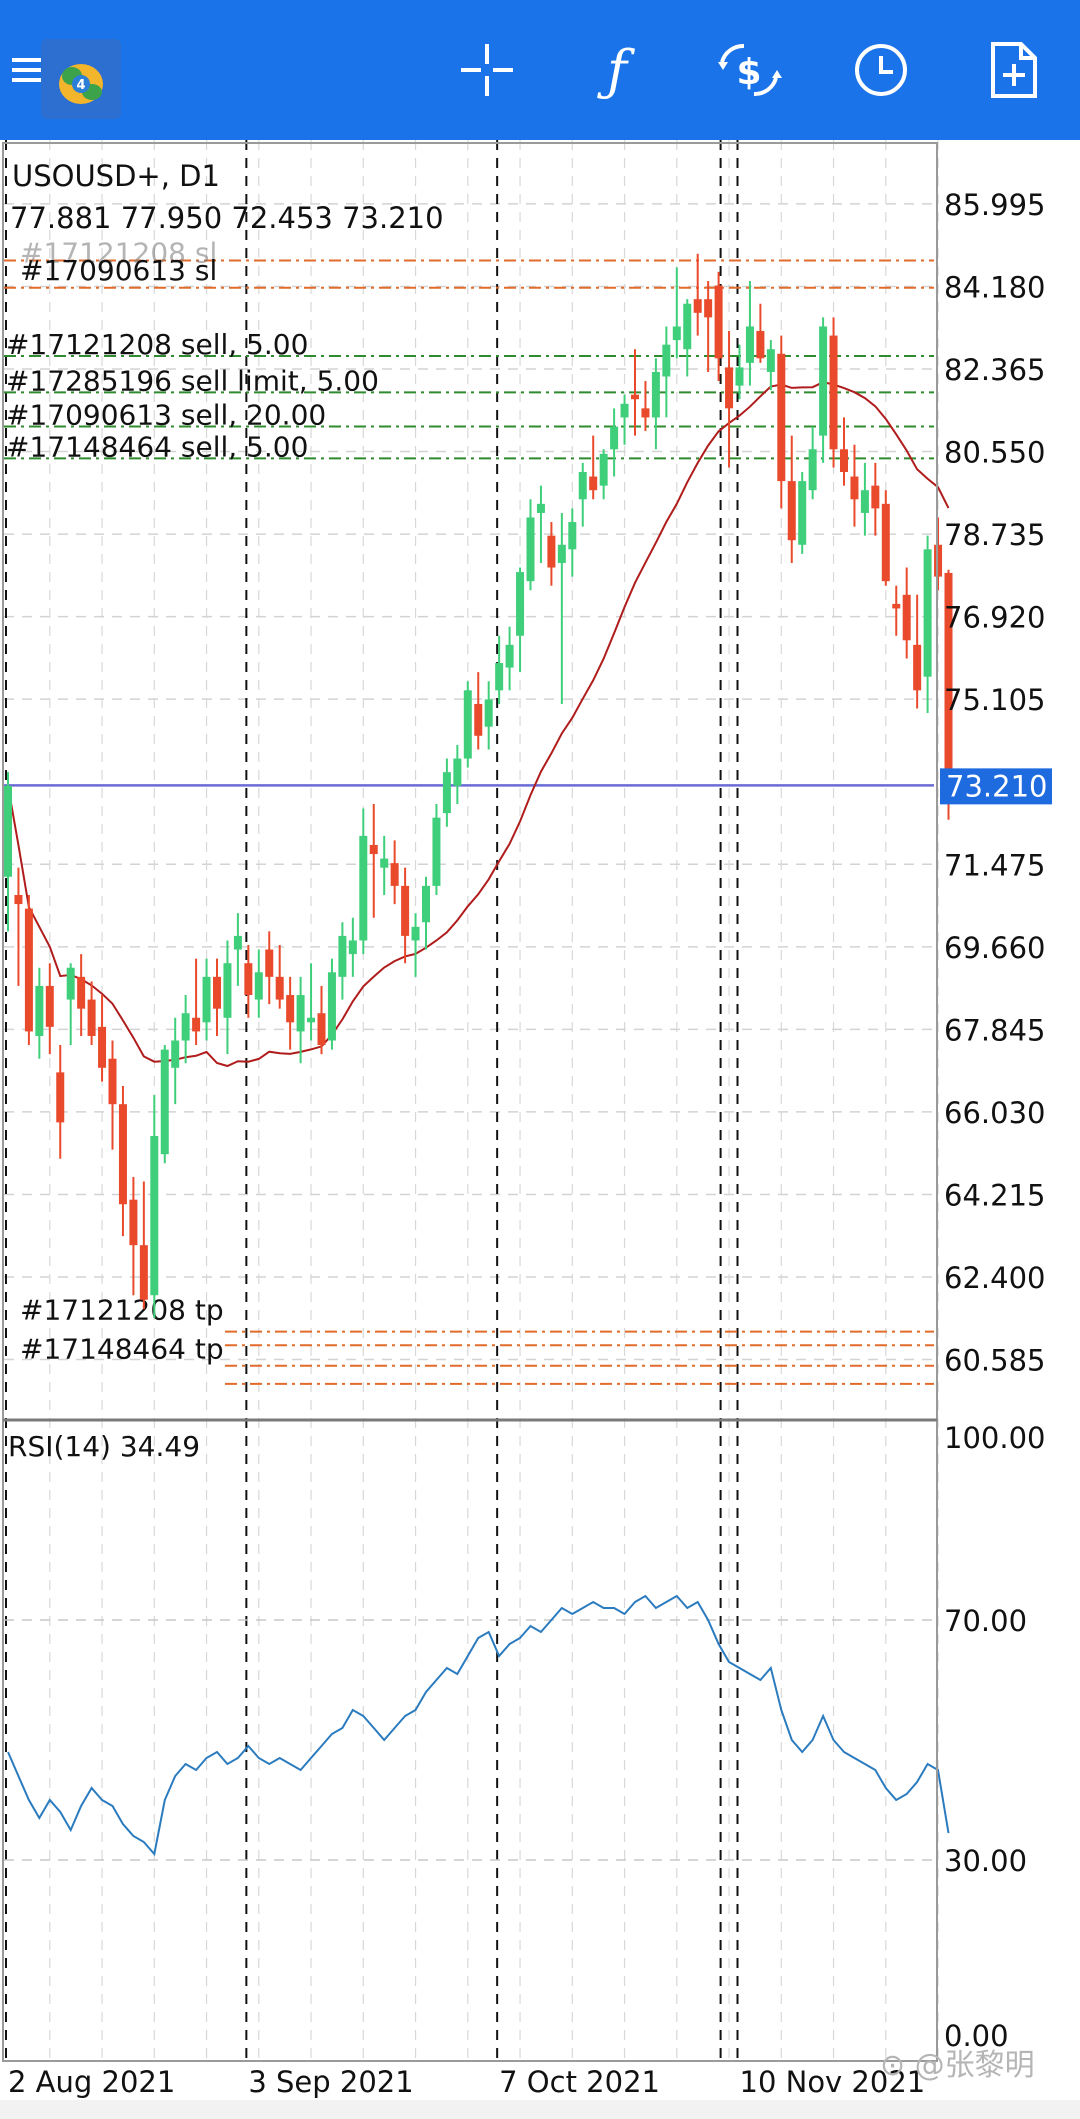 This screenshot has width=1080, height=2119. I want to click on x-tick-label: 10 Nov 2021, so click(833, 2082).